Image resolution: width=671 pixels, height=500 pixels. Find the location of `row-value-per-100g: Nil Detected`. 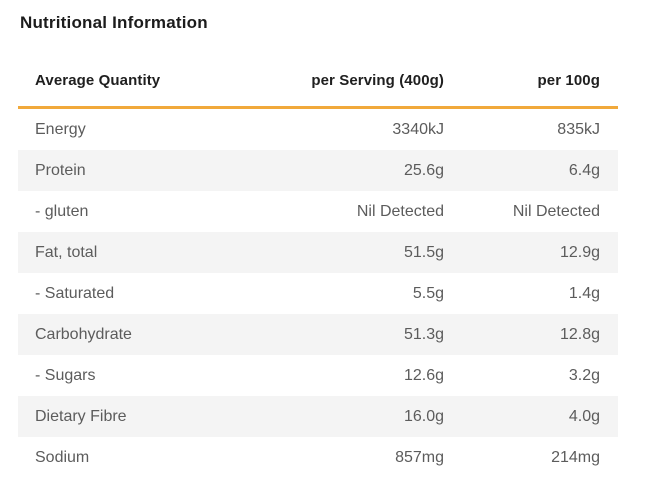

row-value-per-100g: Nil Detected is located at coordinates (556, 211).